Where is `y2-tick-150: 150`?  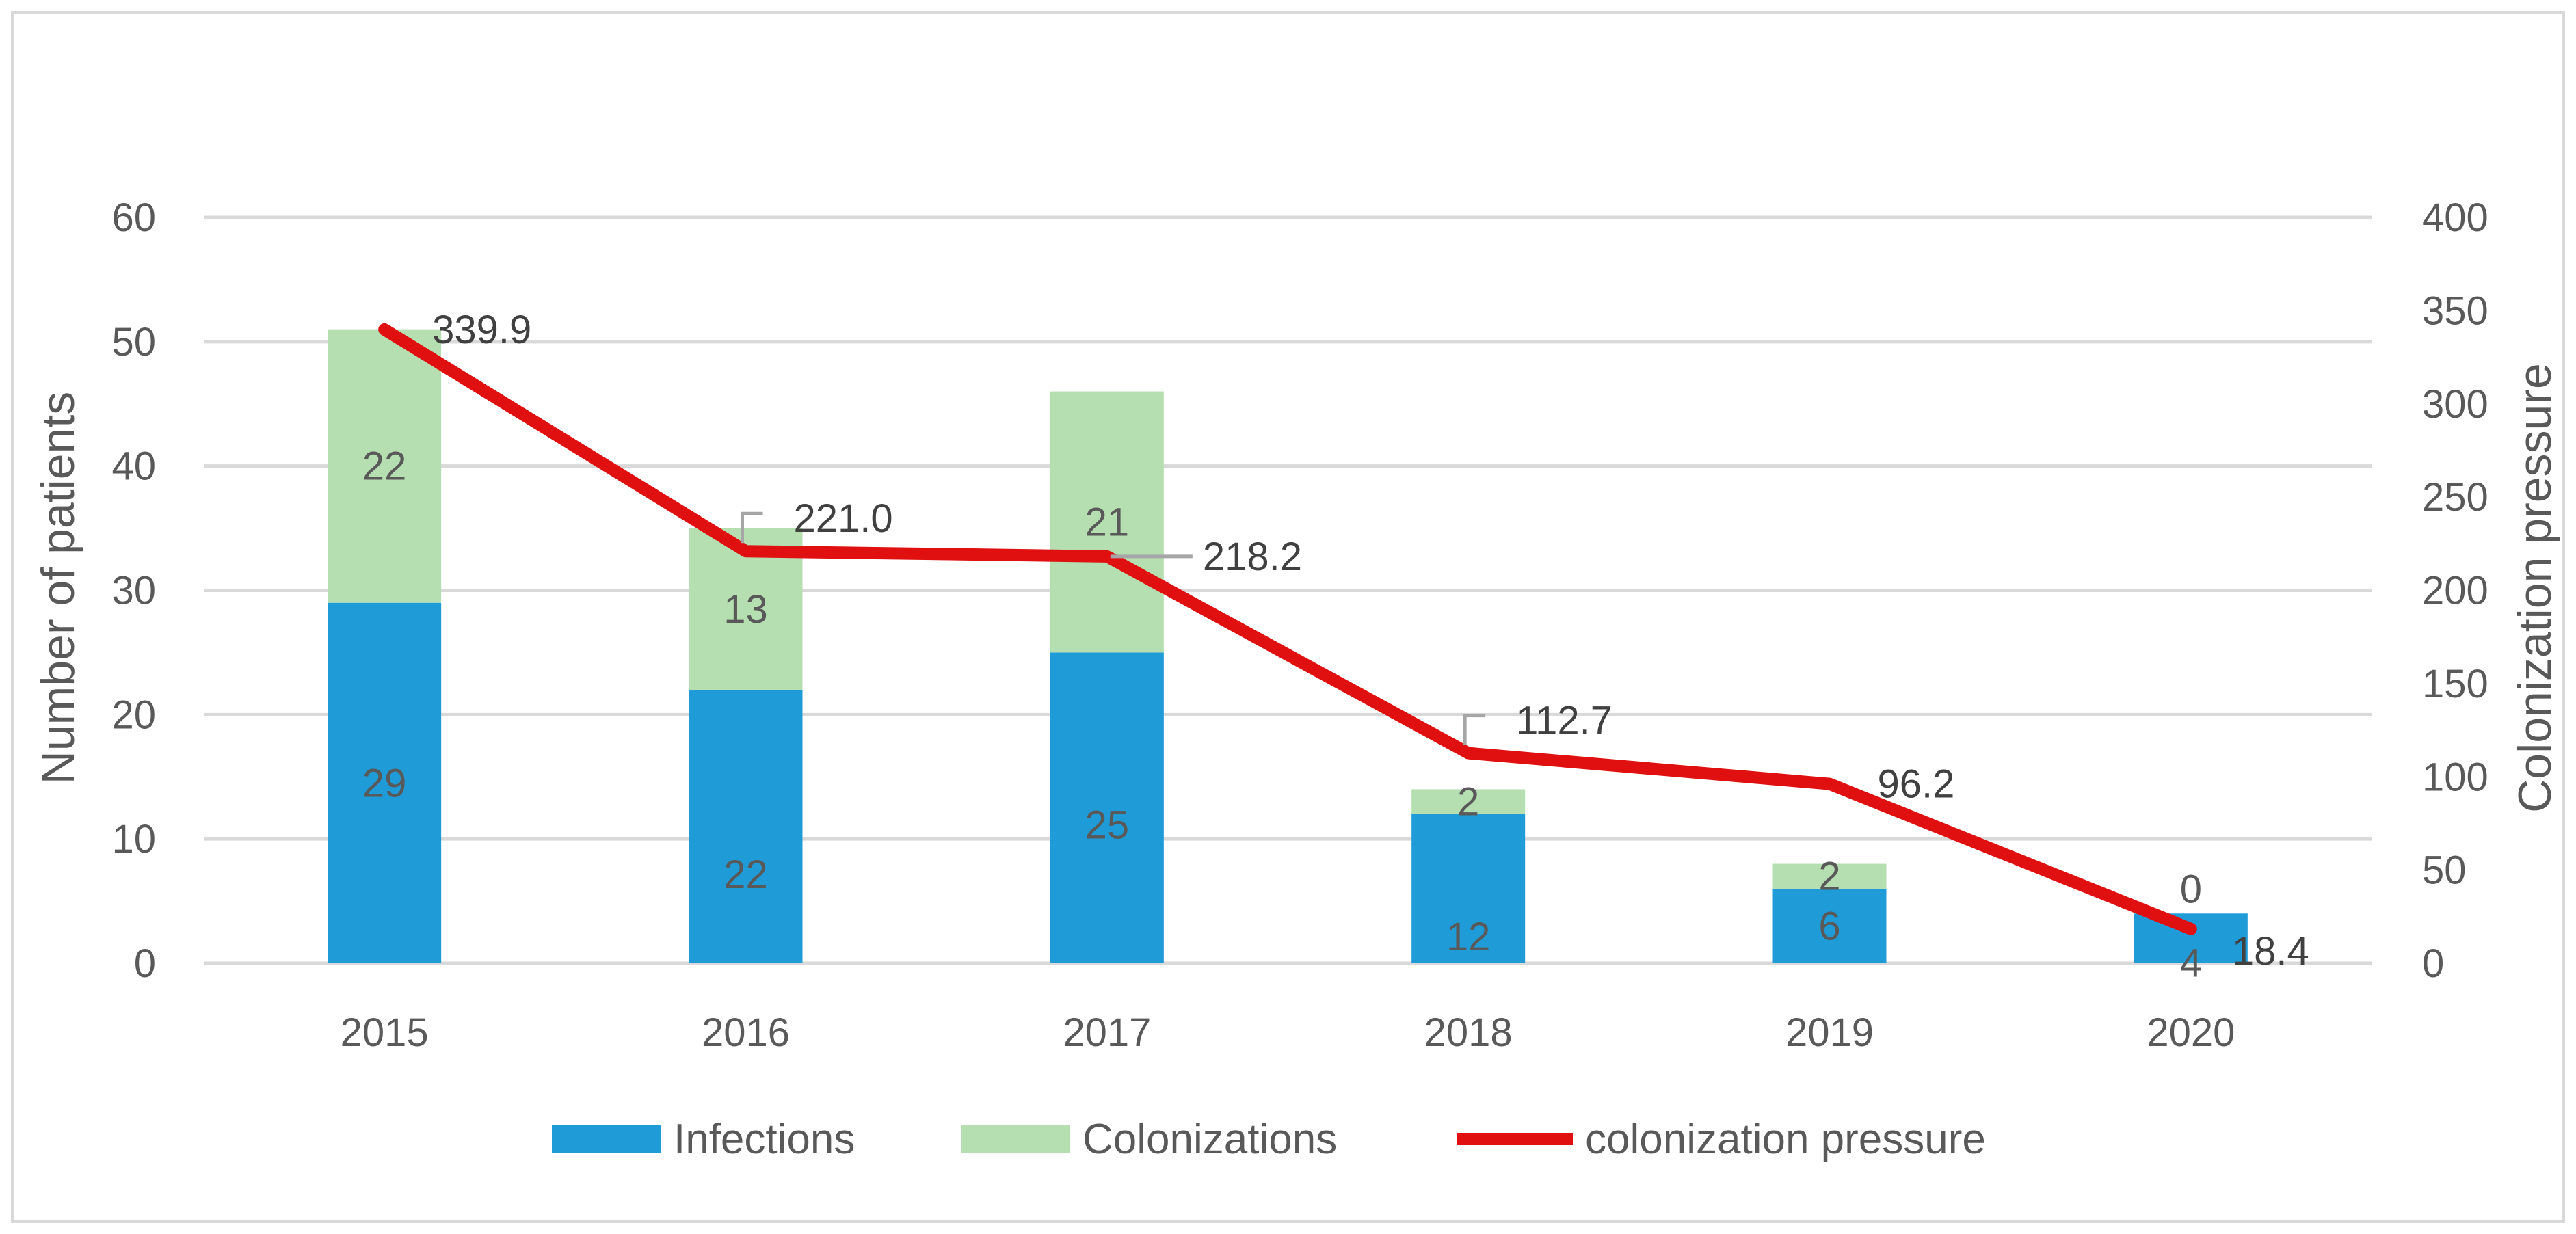
y2-tick-150: 150 is located at coordinates (2455, 684).